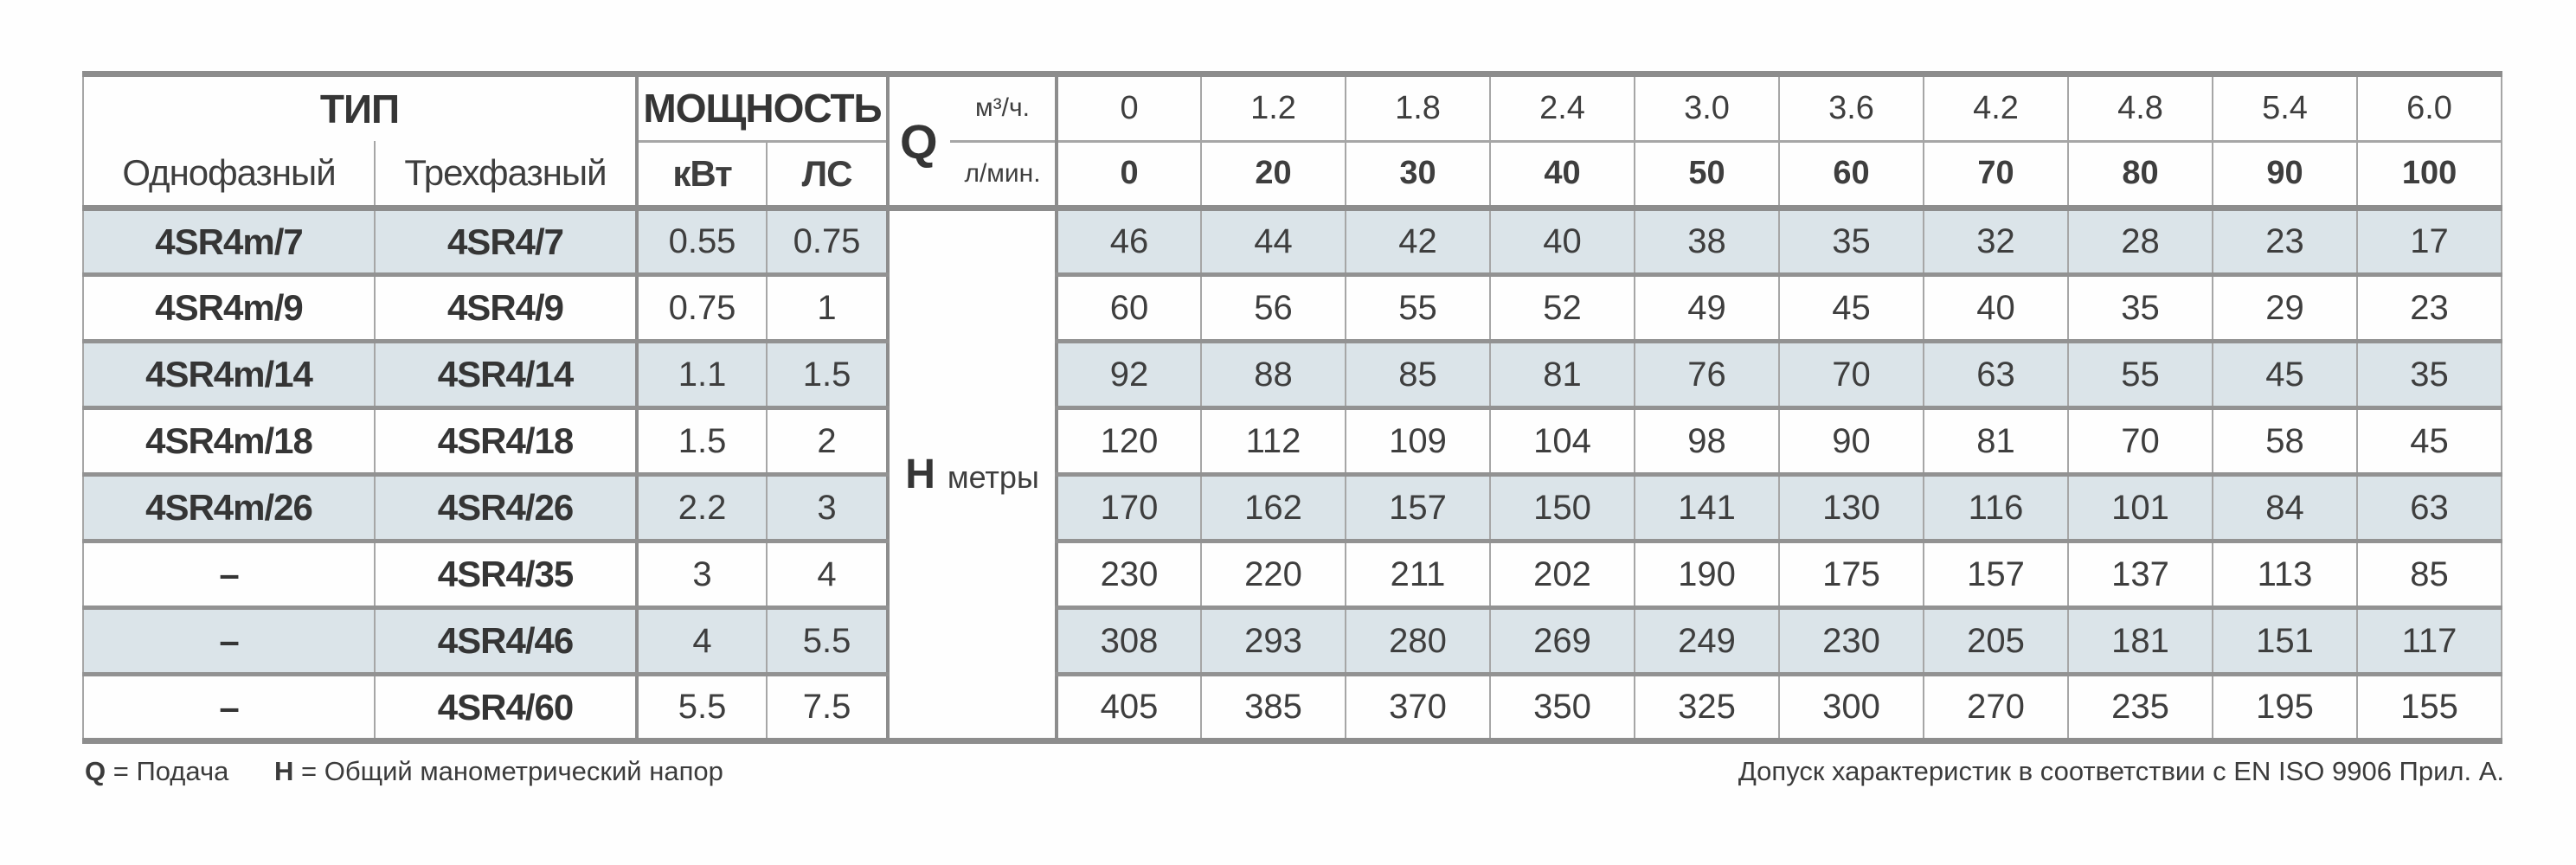  Describe the element at coordinates (920, 475) in the screenshot. I see `head-symbol: Н` at that location.